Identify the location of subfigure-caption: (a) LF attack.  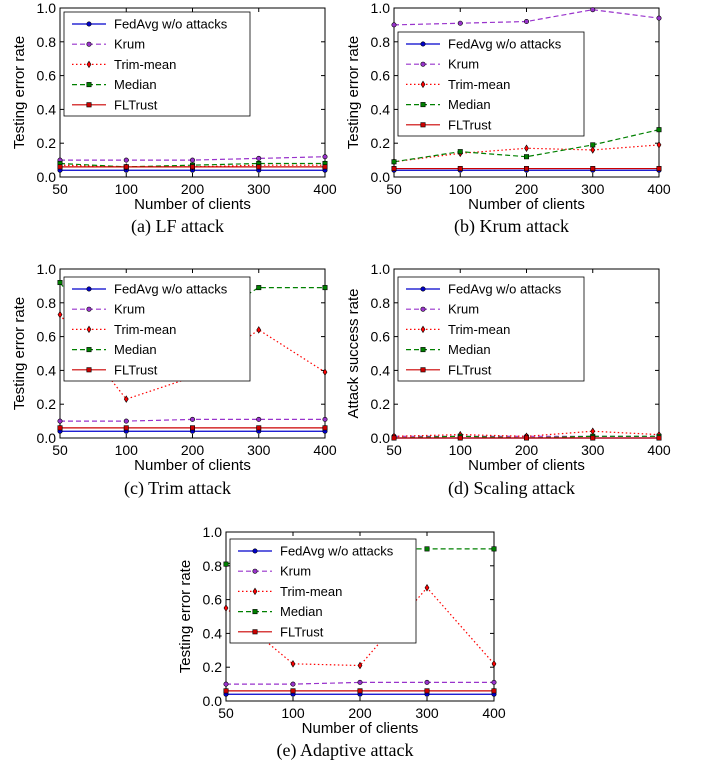
(177, 226).